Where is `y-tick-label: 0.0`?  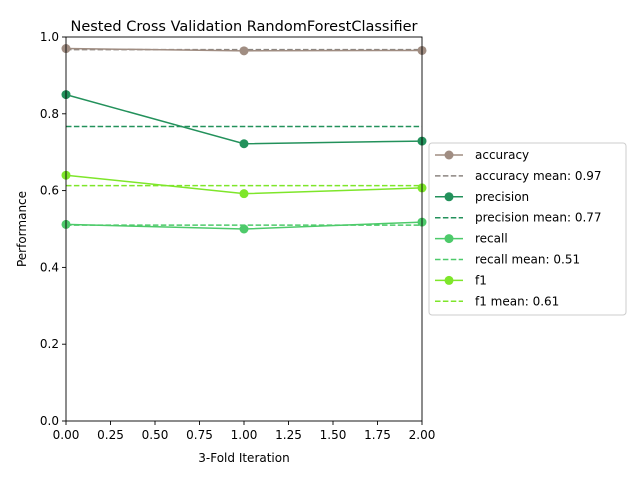 y-tick-label: 0.0 is located at coordinates (49, 421).